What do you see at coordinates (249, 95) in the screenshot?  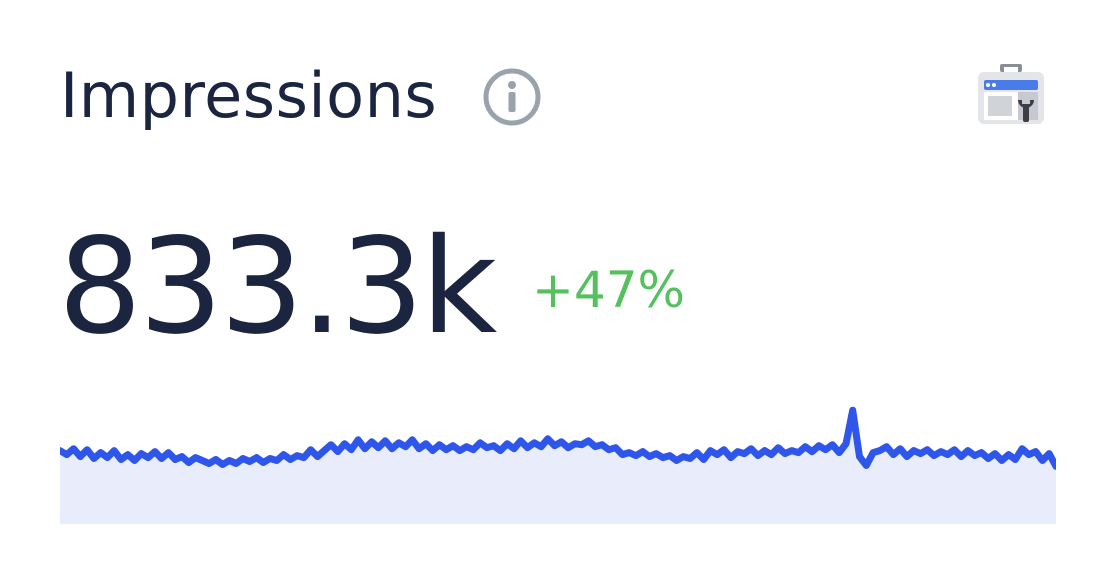 I see `card-title: Impressions` at bounding box center [249, 95].